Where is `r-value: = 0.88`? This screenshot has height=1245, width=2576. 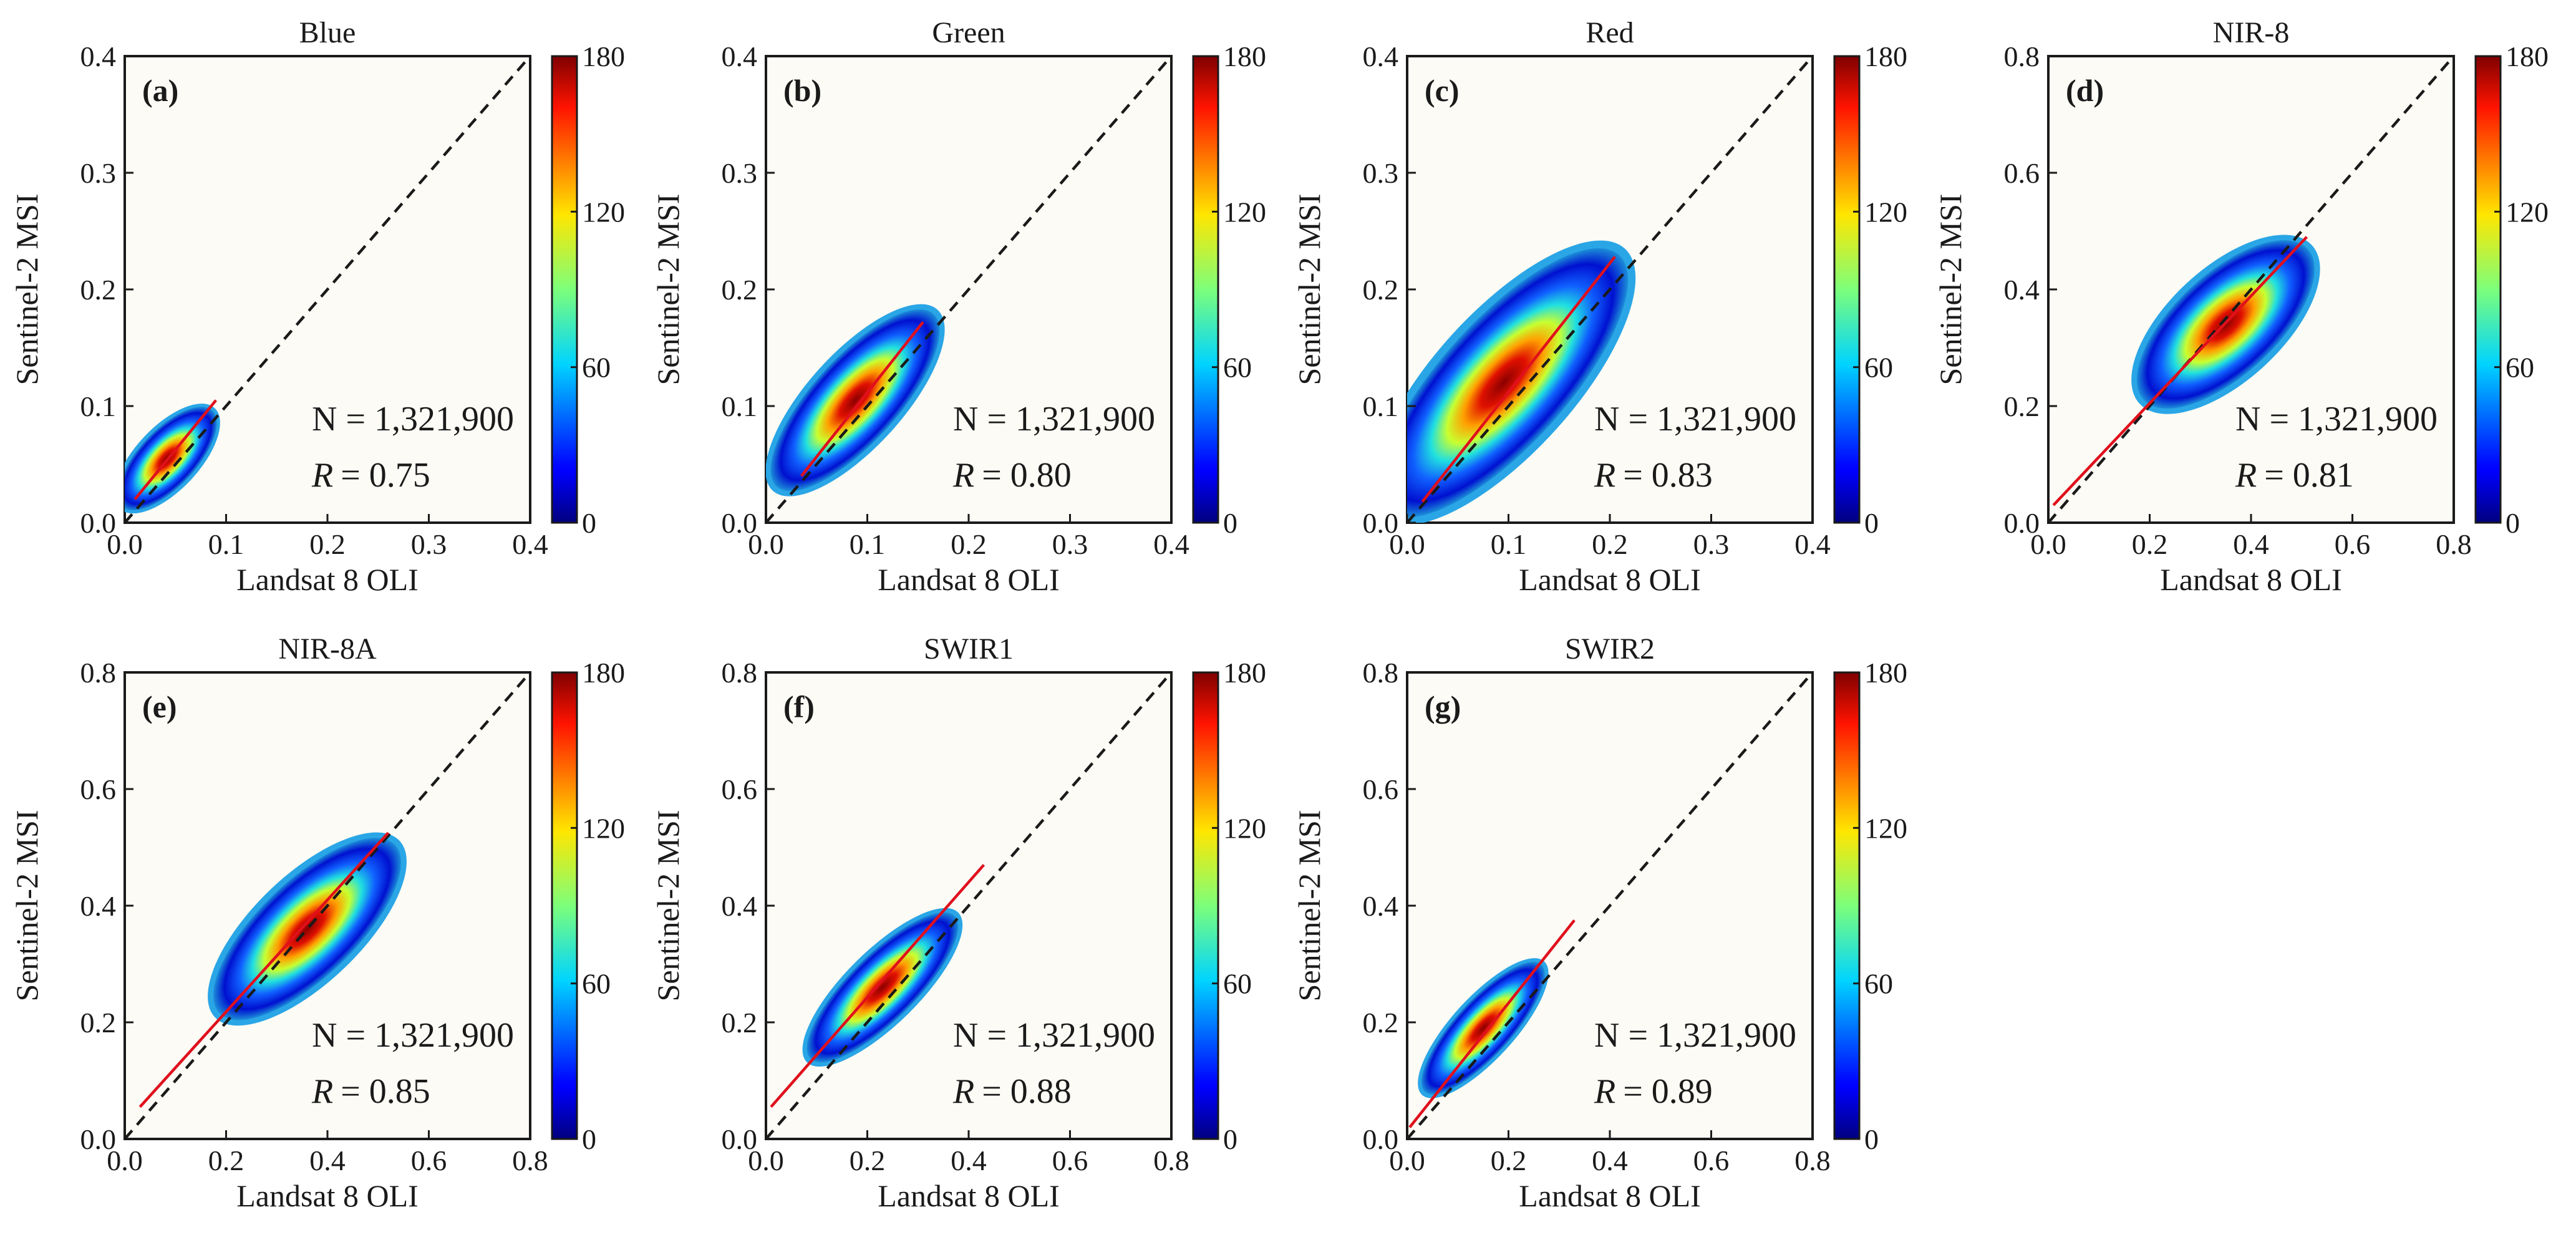 r-value: = 0.88 is located at coordinates (1027, 1091).